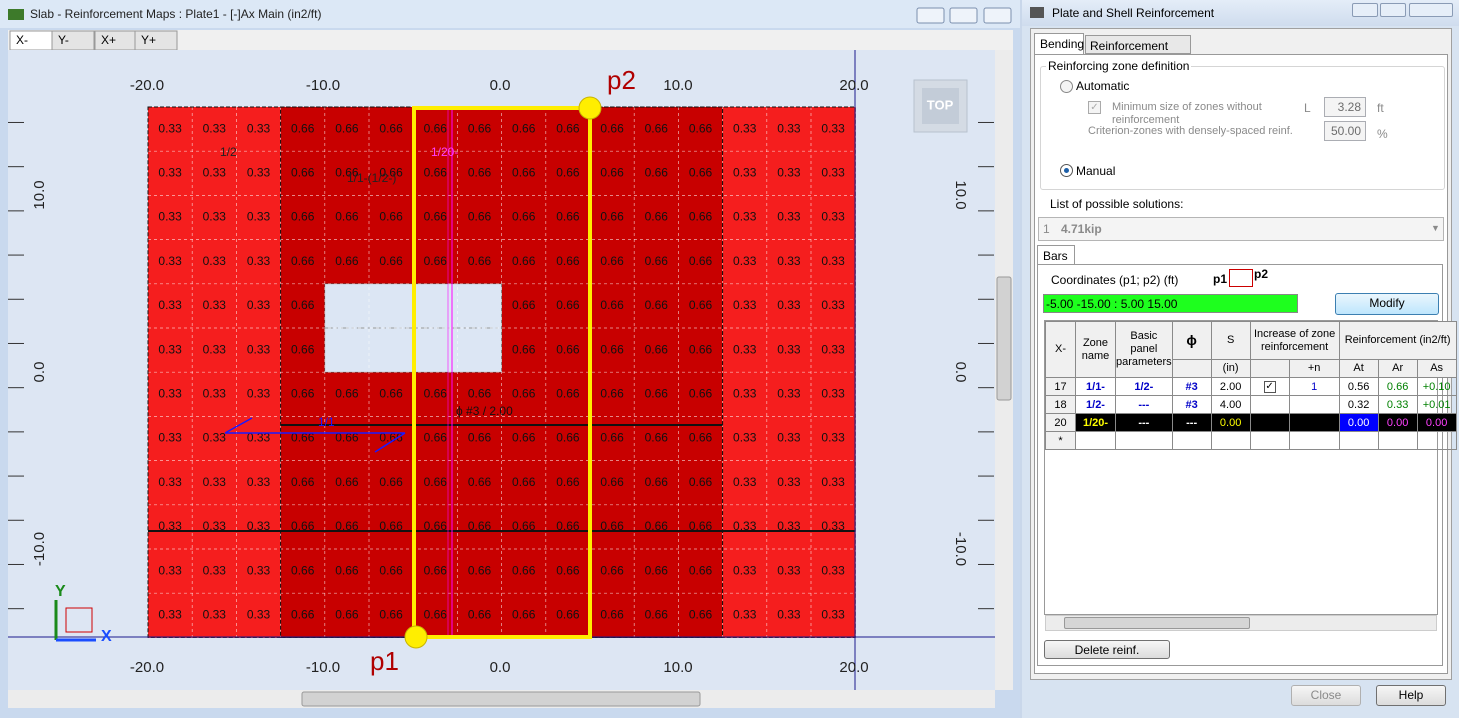 Image resolution: width=1459 pixels, height=718 pixels. Describe the element at coordinates (39, 194) in the screenshot. I see `y-axis-label: 10.0` at that location.